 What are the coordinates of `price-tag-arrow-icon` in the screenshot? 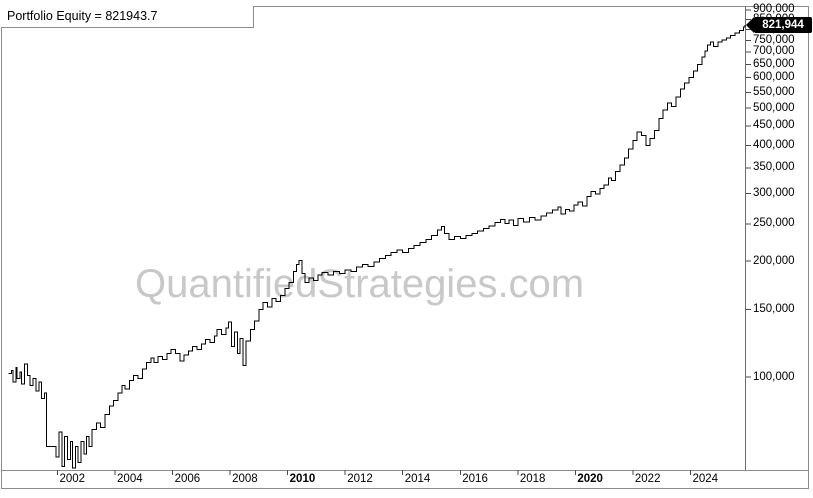 It's located at (750, 25).